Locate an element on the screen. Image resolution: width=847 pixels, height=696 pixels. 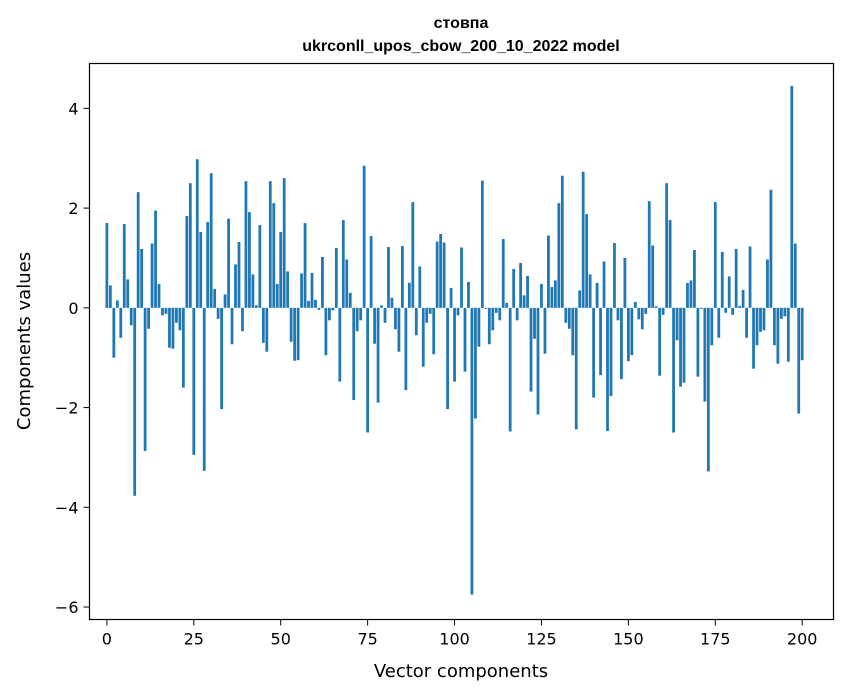
x-tick-label: 150 is located at coordinates (628, 639).